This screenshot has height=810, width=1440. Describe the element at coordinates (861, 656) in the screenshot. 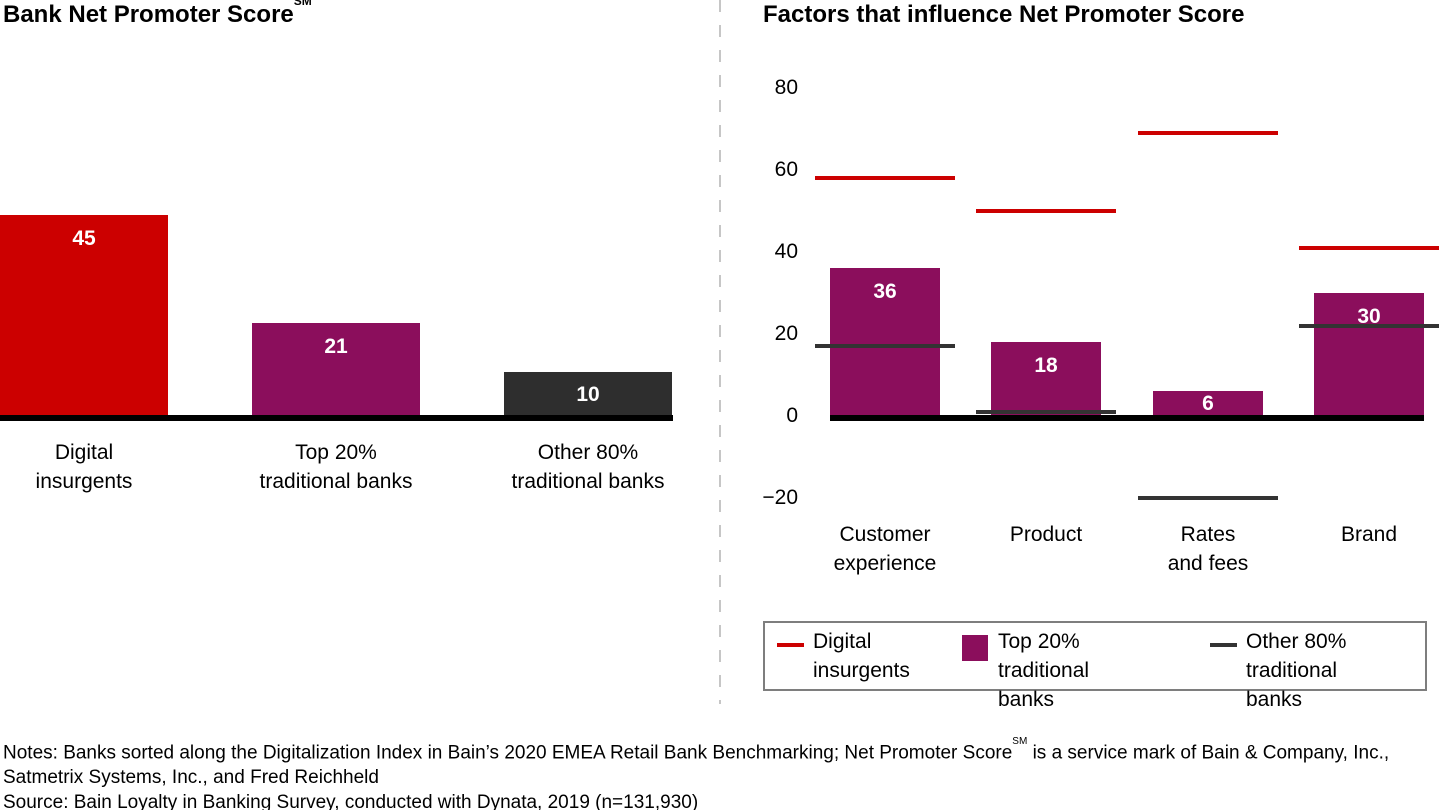

I see `legend-item-label: Digital insurgents` at that location.